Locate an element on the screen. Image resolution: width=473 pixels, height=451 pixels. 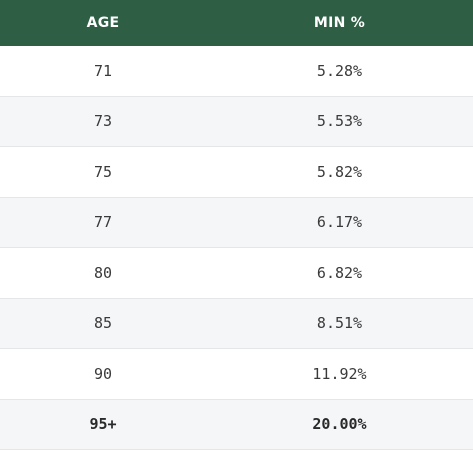
table-row: 75 5.82% is located at coordinates (236, 172).